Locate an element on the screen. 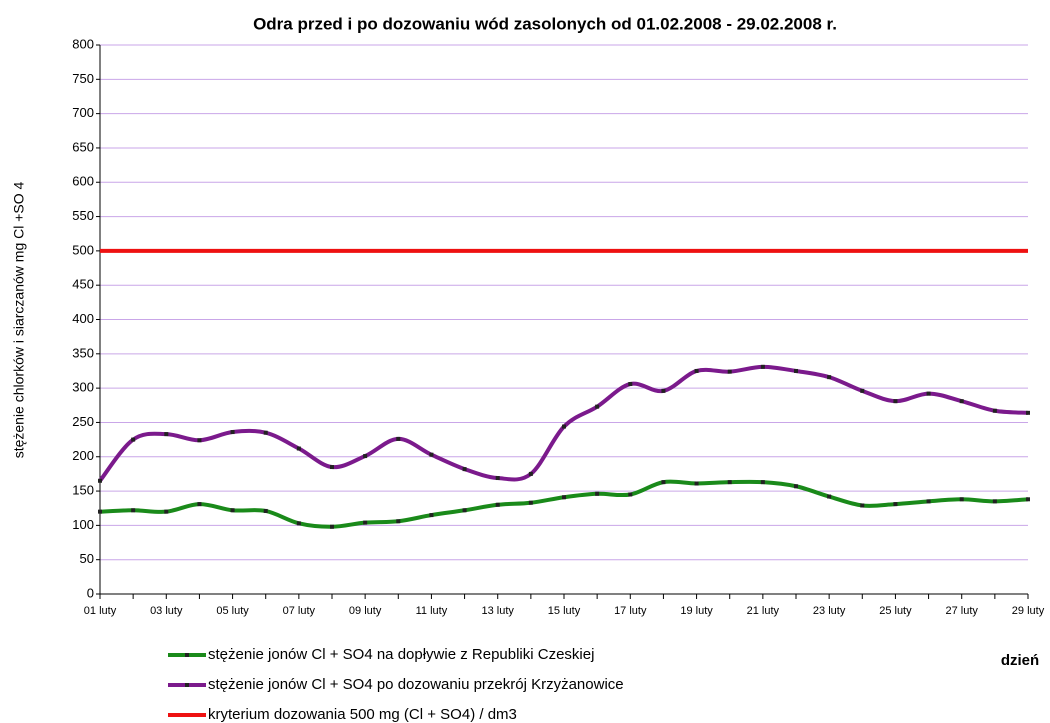  y-tick-label: 450 is located at coordinates (83, 284).